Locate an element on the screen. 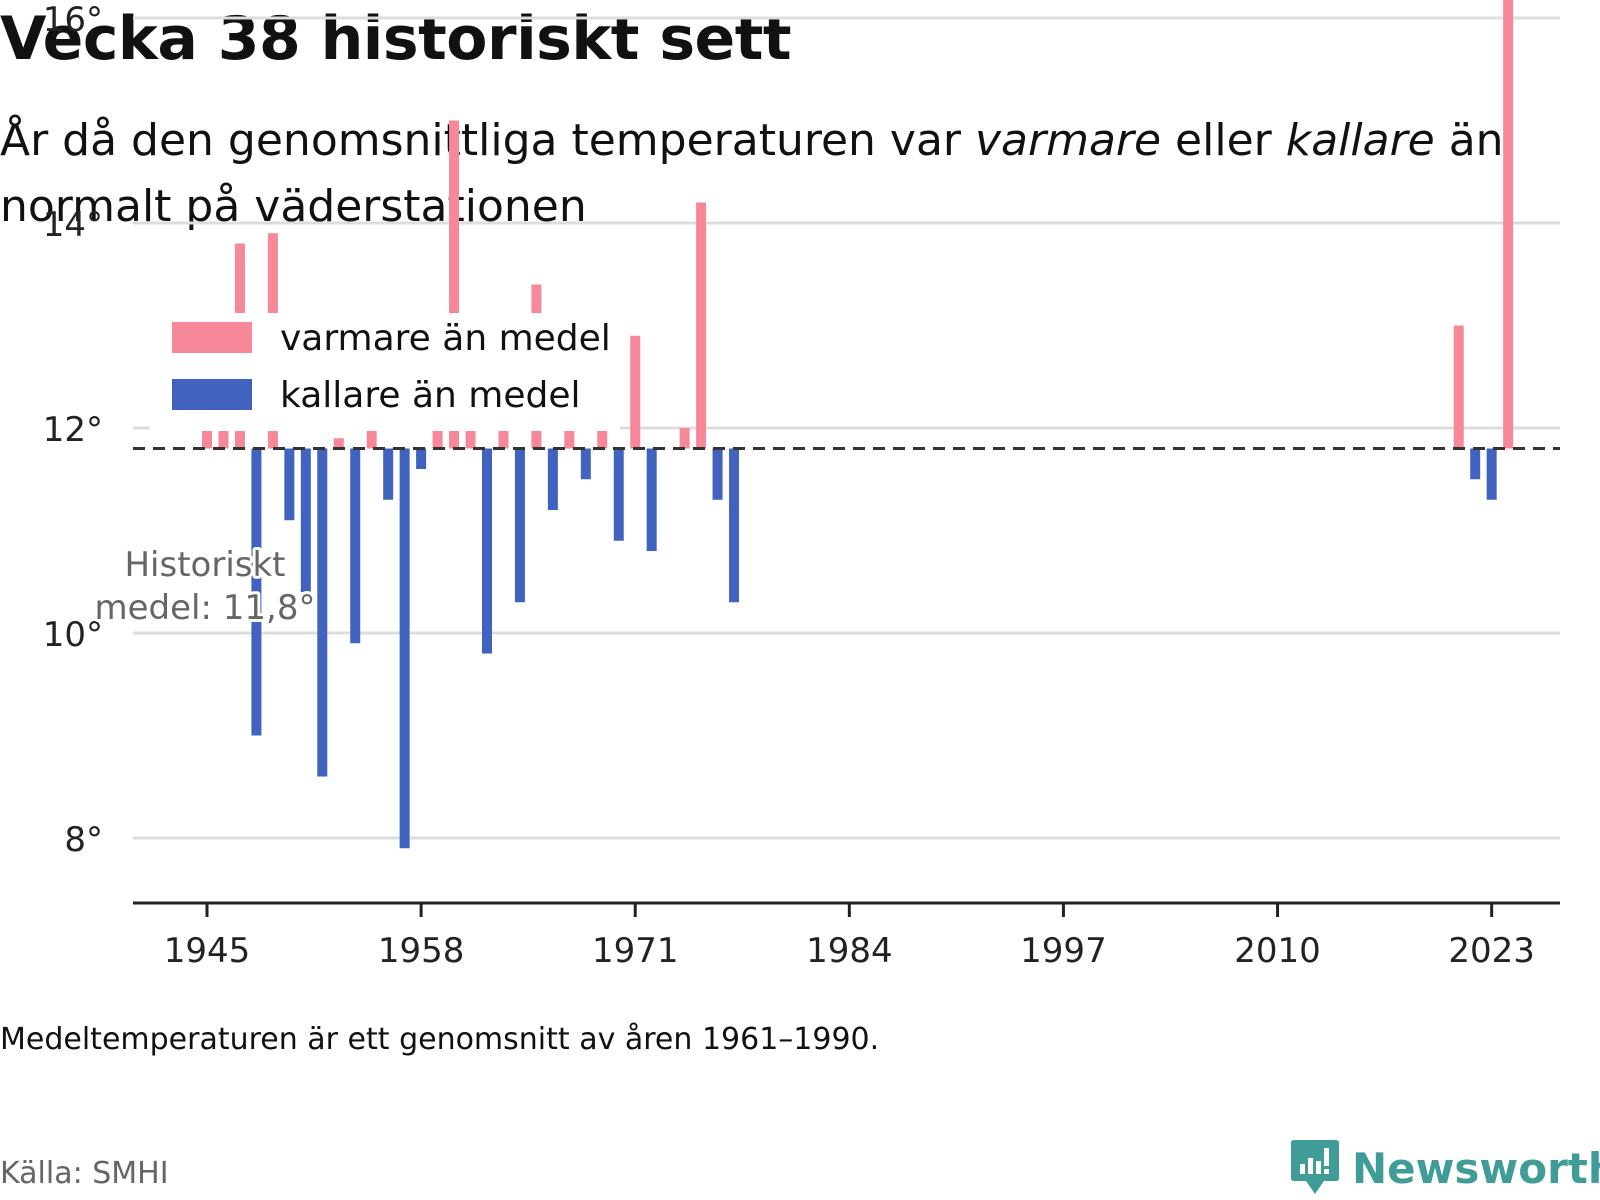 Image resolution: width=1600 pixels, height=1200 pixels. subtitle-part-2: eller is located at coordinates (1223, 140).